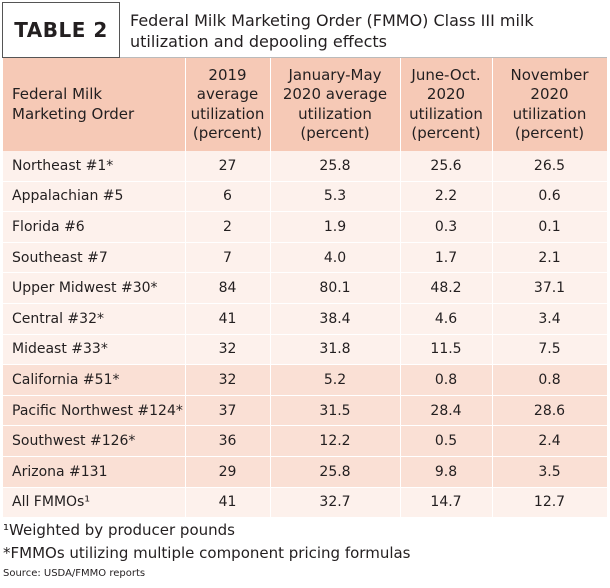 This screenshot has height=588, width=610. What do you see at coordinates (335, 411) in the screenshot?
I see `cell: 31.5` at bounding box center [335, 411].